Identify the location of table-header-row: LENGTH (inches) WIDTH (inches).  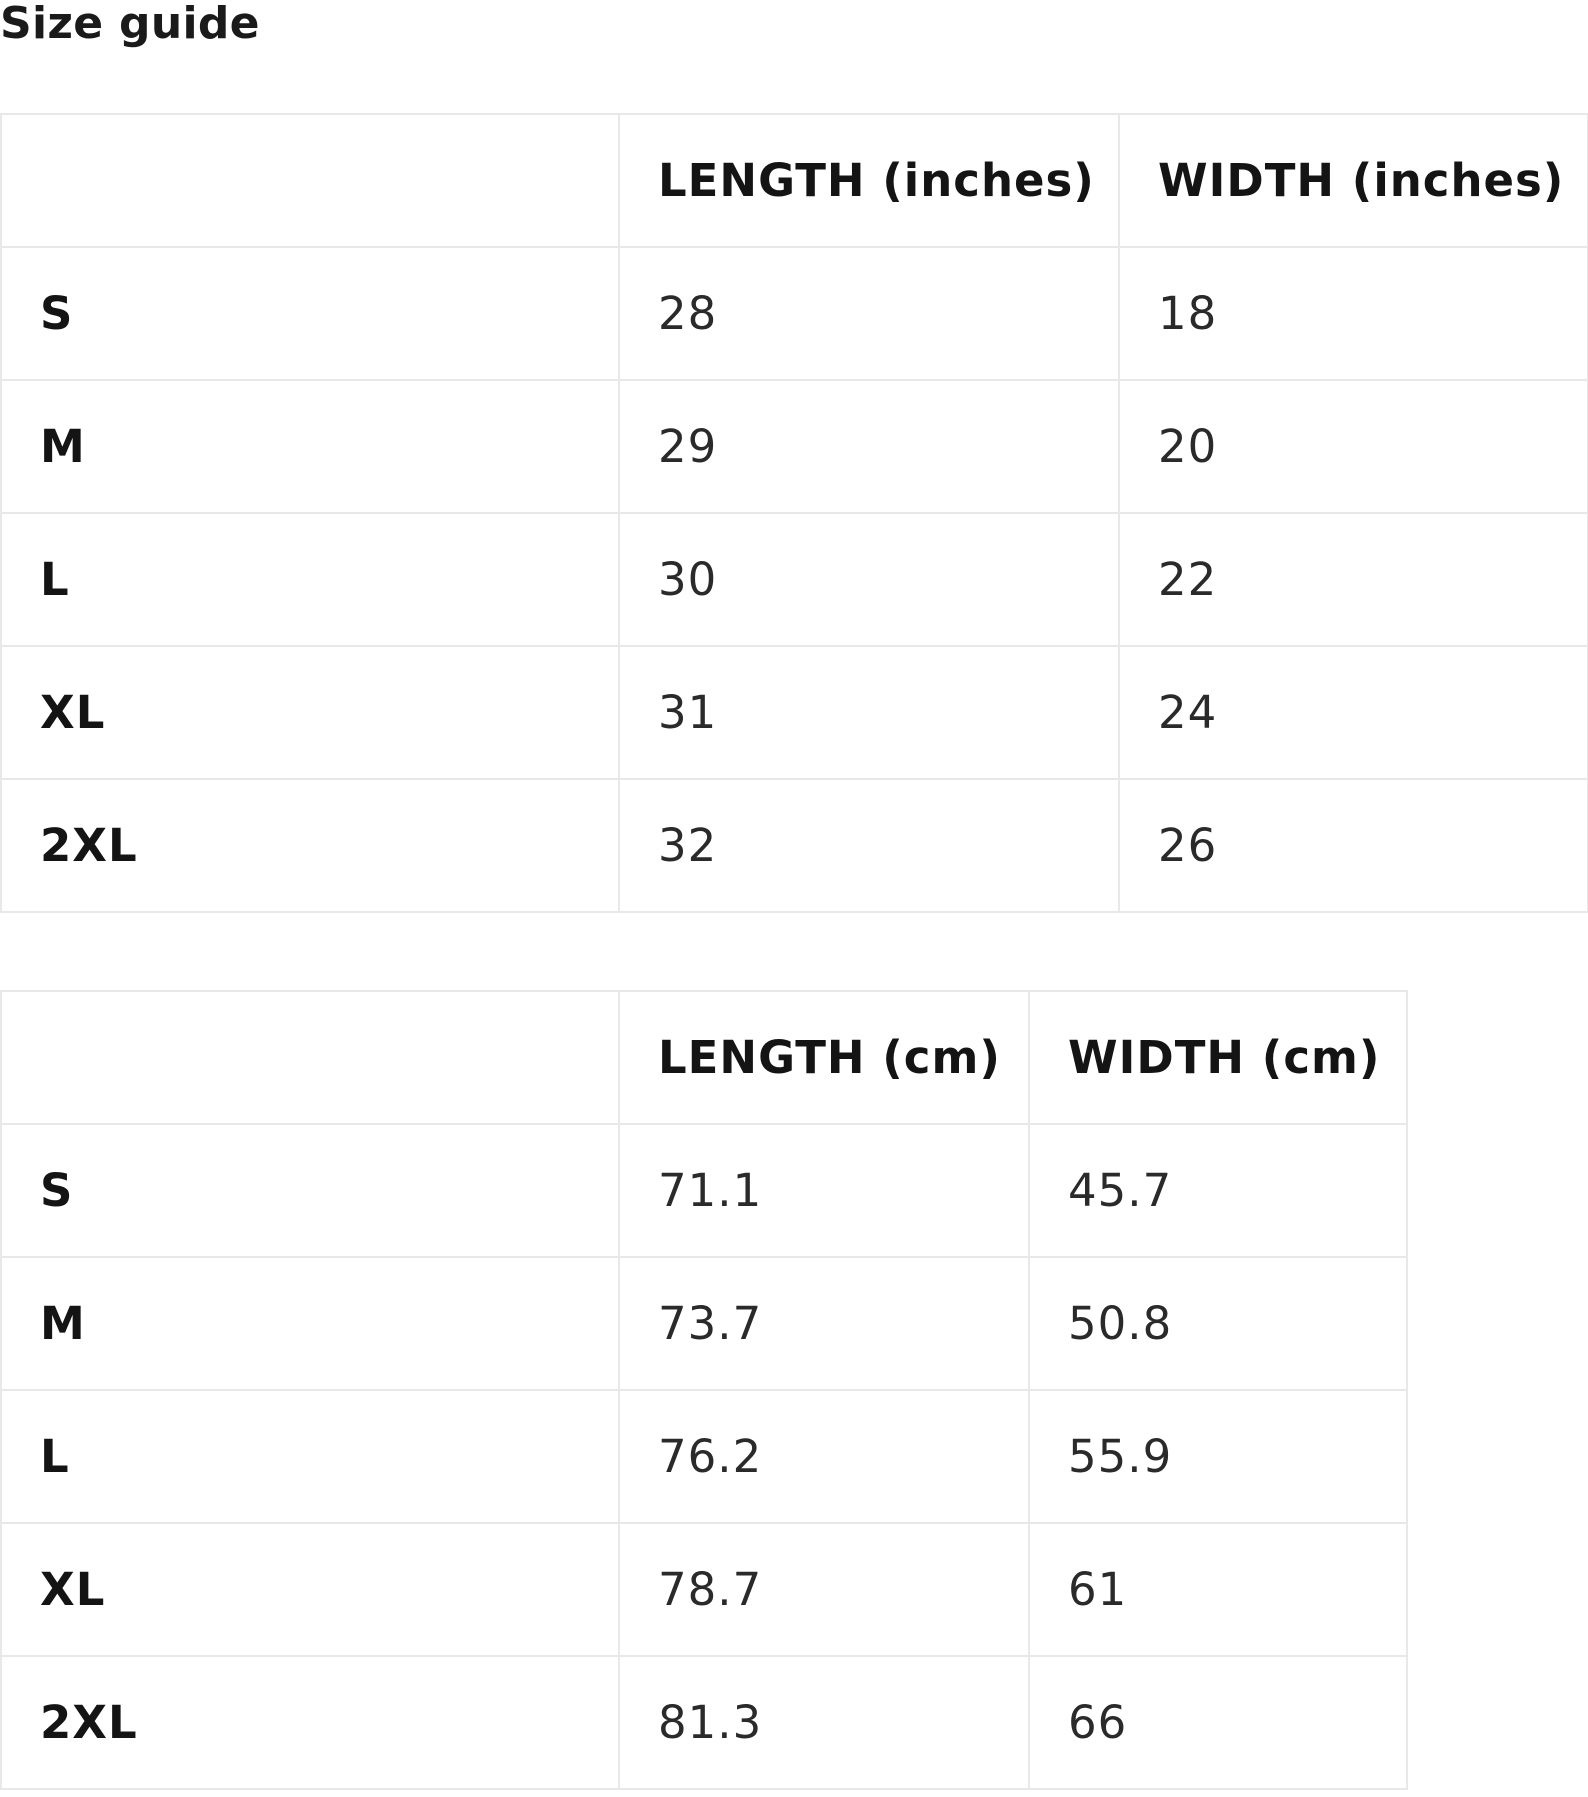
(794, 180).